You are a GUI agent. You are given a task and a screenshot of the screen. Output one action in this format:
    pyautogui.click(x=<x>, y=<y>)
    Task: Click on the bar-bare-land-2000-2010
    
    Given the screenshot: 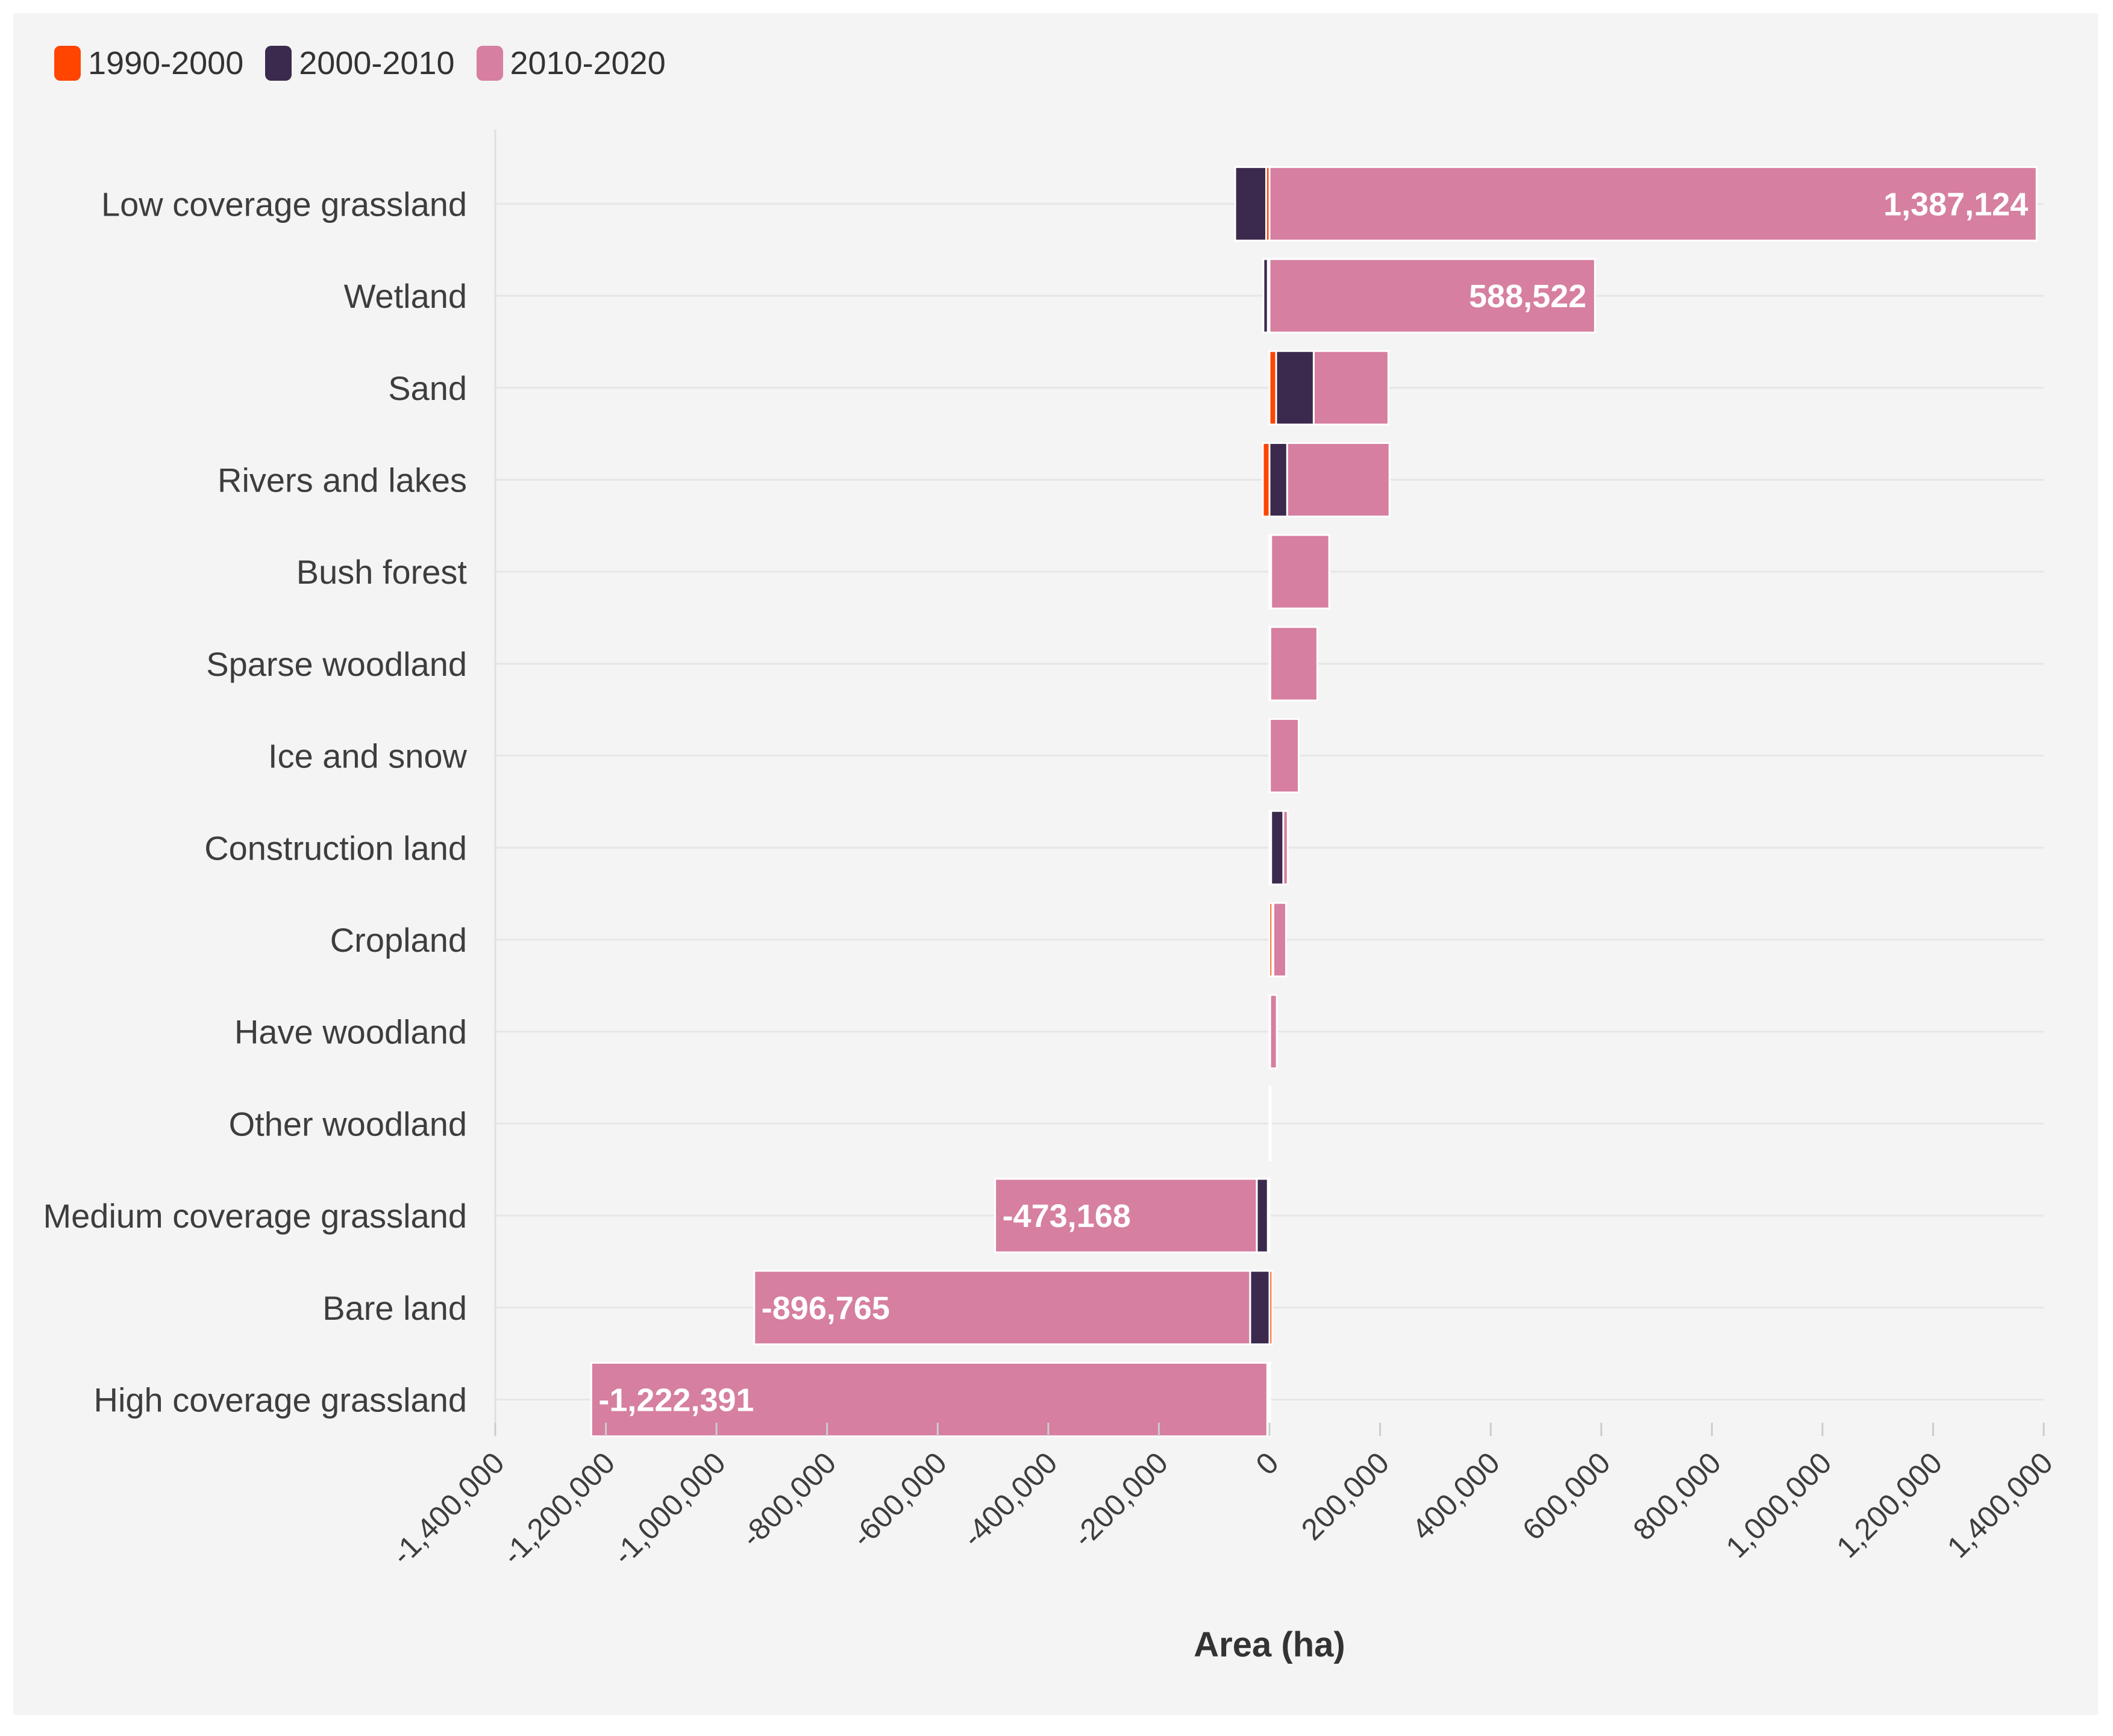 What is the action you would take?
    pyautogui.click(x=1260, y=1308)
    